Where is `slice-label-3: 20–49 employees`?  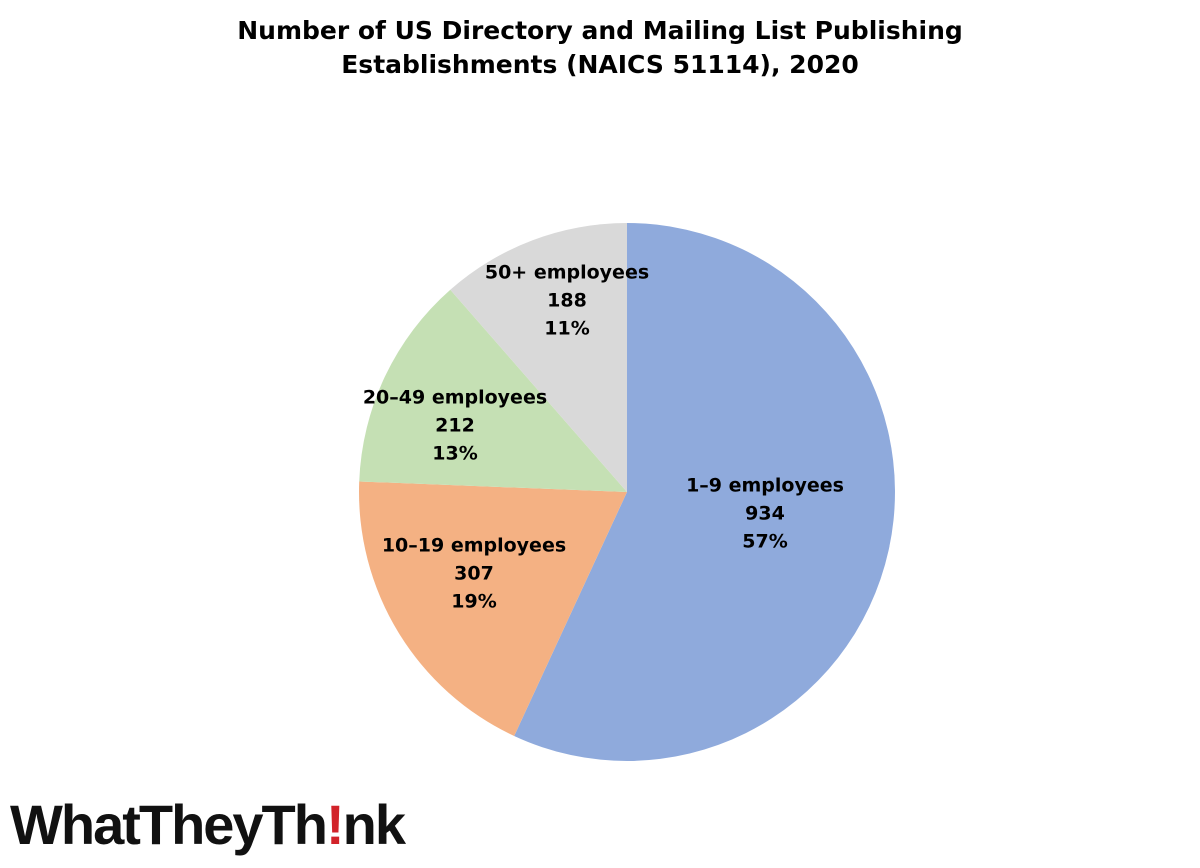 slice-label-3: 20–49 employees is located at coordinates (455, 398).